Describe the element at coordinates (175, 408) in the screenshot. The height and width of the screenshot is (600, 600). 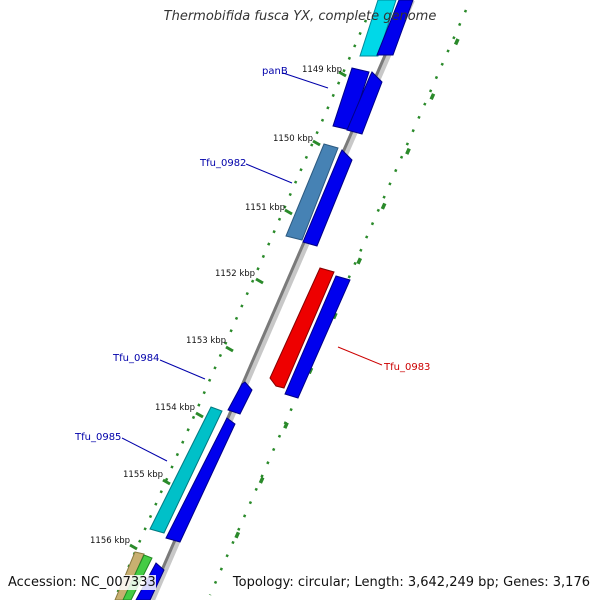
I see `tick-label-1154: 1154 kbp` at that location.